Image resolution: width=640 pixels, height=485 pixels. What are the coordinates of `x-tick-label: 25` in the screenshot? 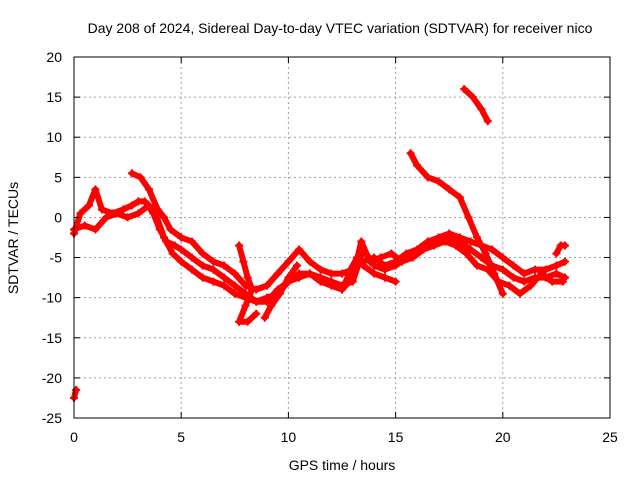 It's located at (610, 437).